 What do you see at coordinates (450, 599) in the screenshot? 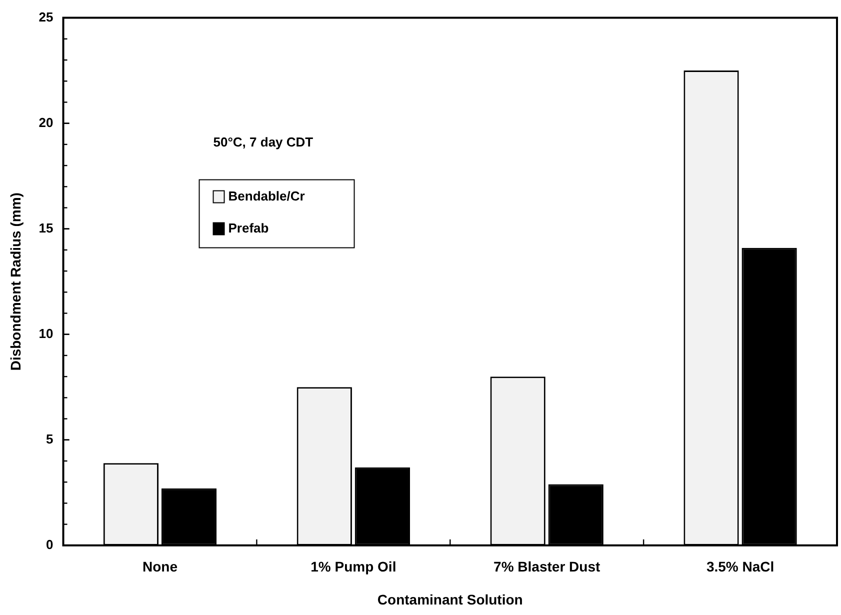
I see `x-axis-title: Contaminant Solution` at bounding box center [450, 599].